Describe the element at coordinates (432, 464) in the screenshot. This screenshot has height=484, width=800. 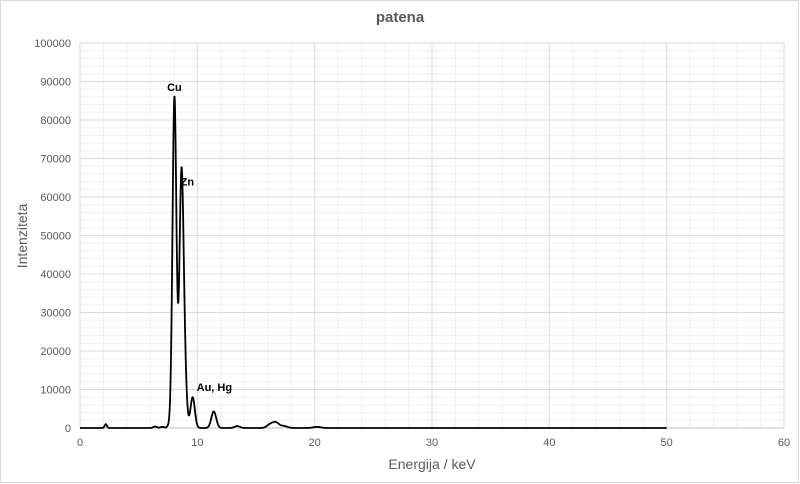
I see `x-axis-title: Energija / keV` at that location.